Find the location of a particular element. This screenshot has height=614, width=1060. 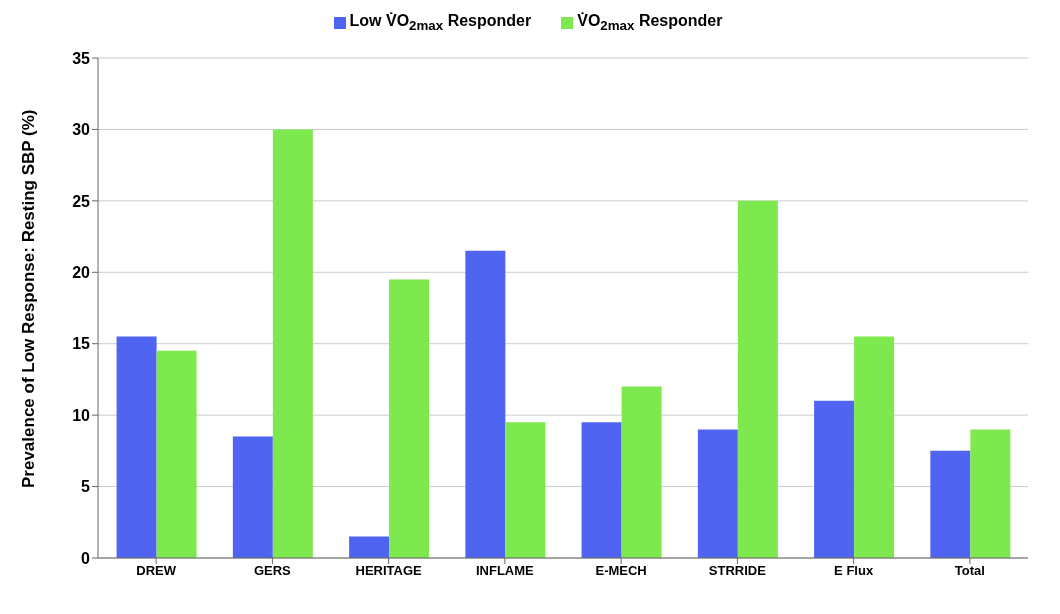

x-tick-label: E Flux is located at coordinates (854, 571).